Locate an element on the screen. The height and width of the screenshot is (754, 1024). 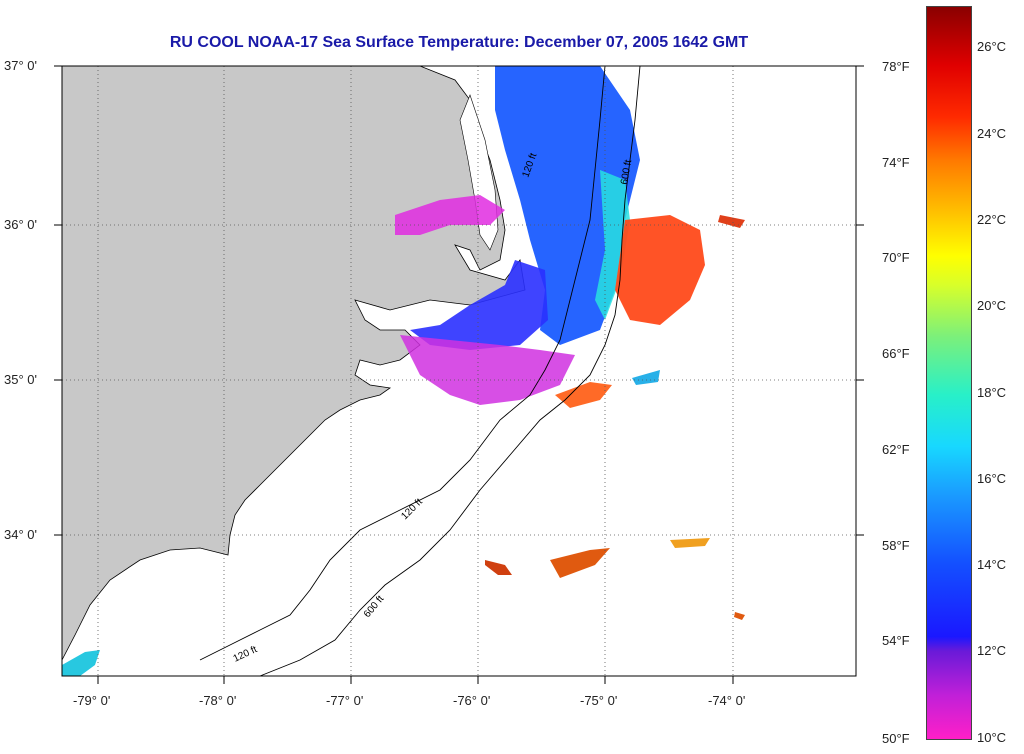
lon-label: -76° 0' is located at coordinates (472, 700).